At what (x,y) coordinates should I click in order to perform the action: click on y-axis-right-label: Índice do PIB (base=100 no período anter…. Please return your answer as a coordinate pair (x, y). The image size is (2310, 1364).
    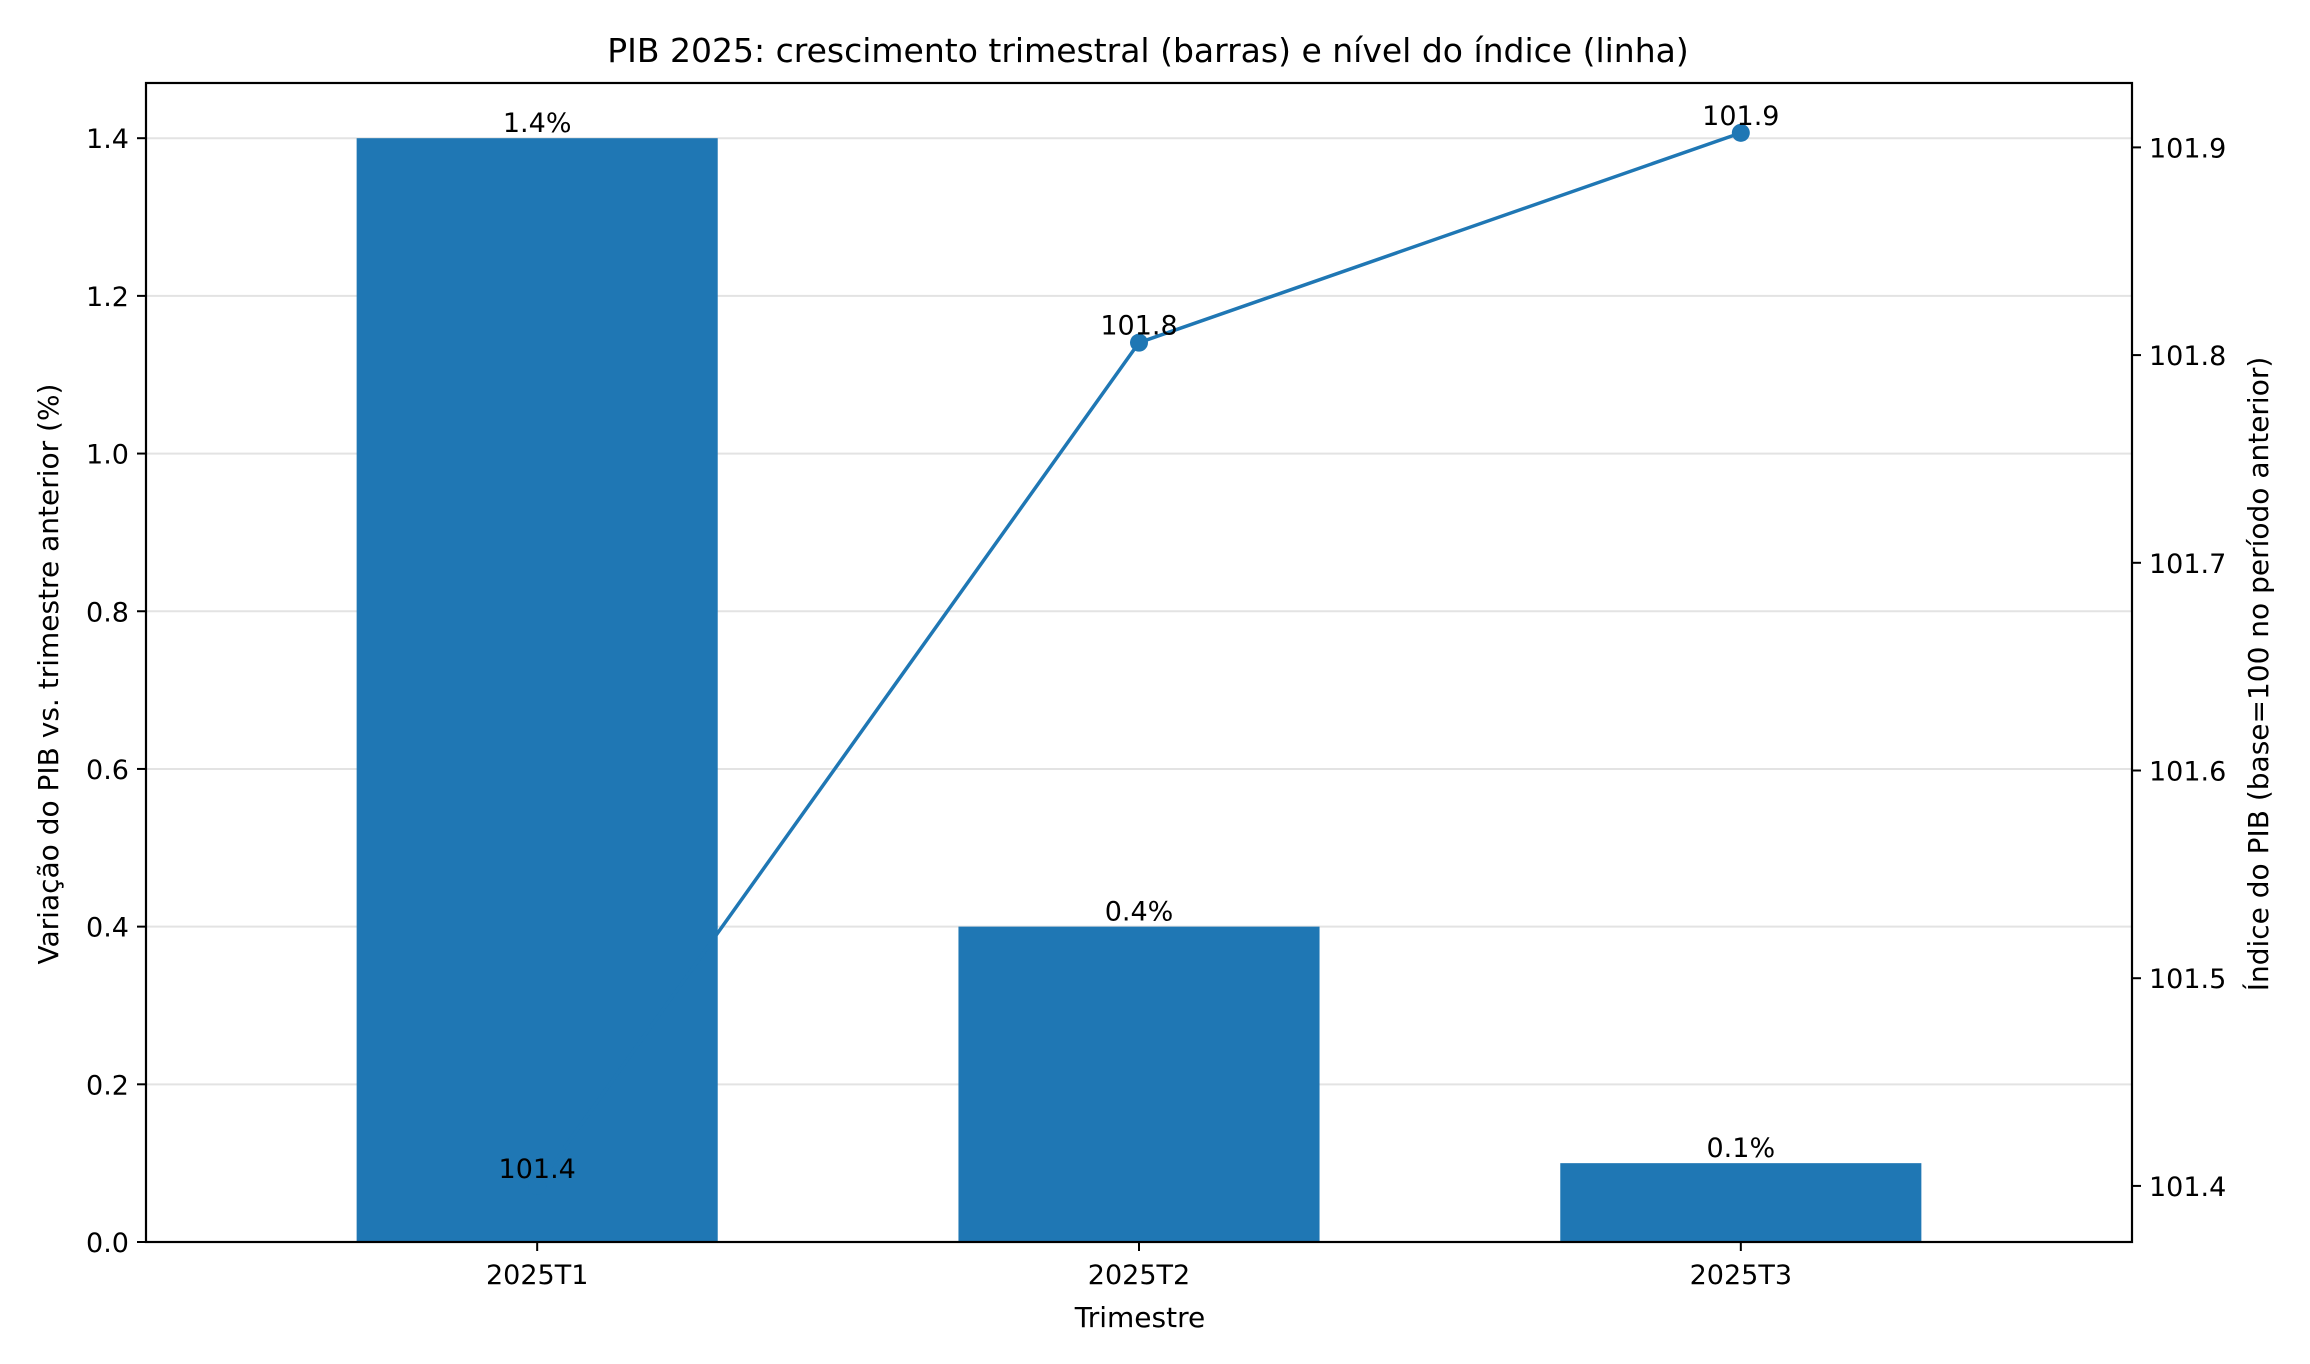
    Looking at the image, I should click on (2258, 674).